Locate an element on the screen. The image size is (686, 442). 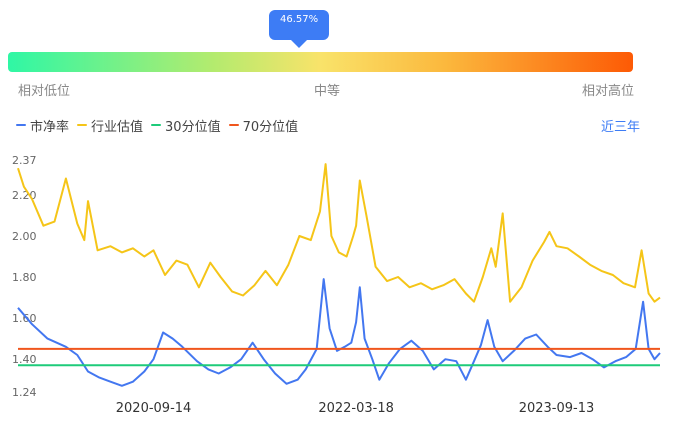
range-selector-link: 近三年 is located at coordinates (620, 127).